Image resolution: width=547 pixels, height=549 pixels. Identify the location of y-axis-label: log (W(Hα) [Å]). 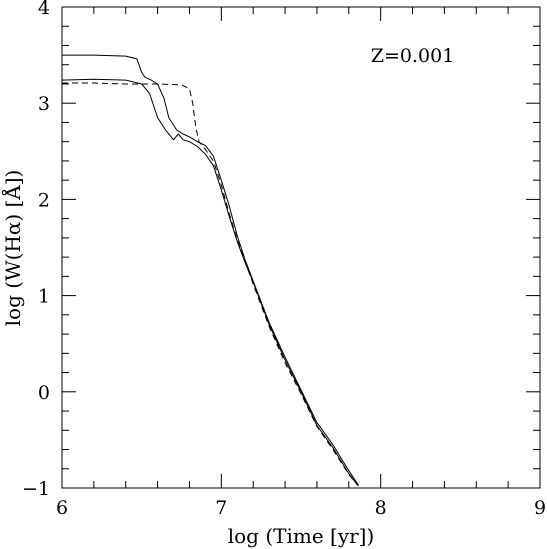
(12, 248).